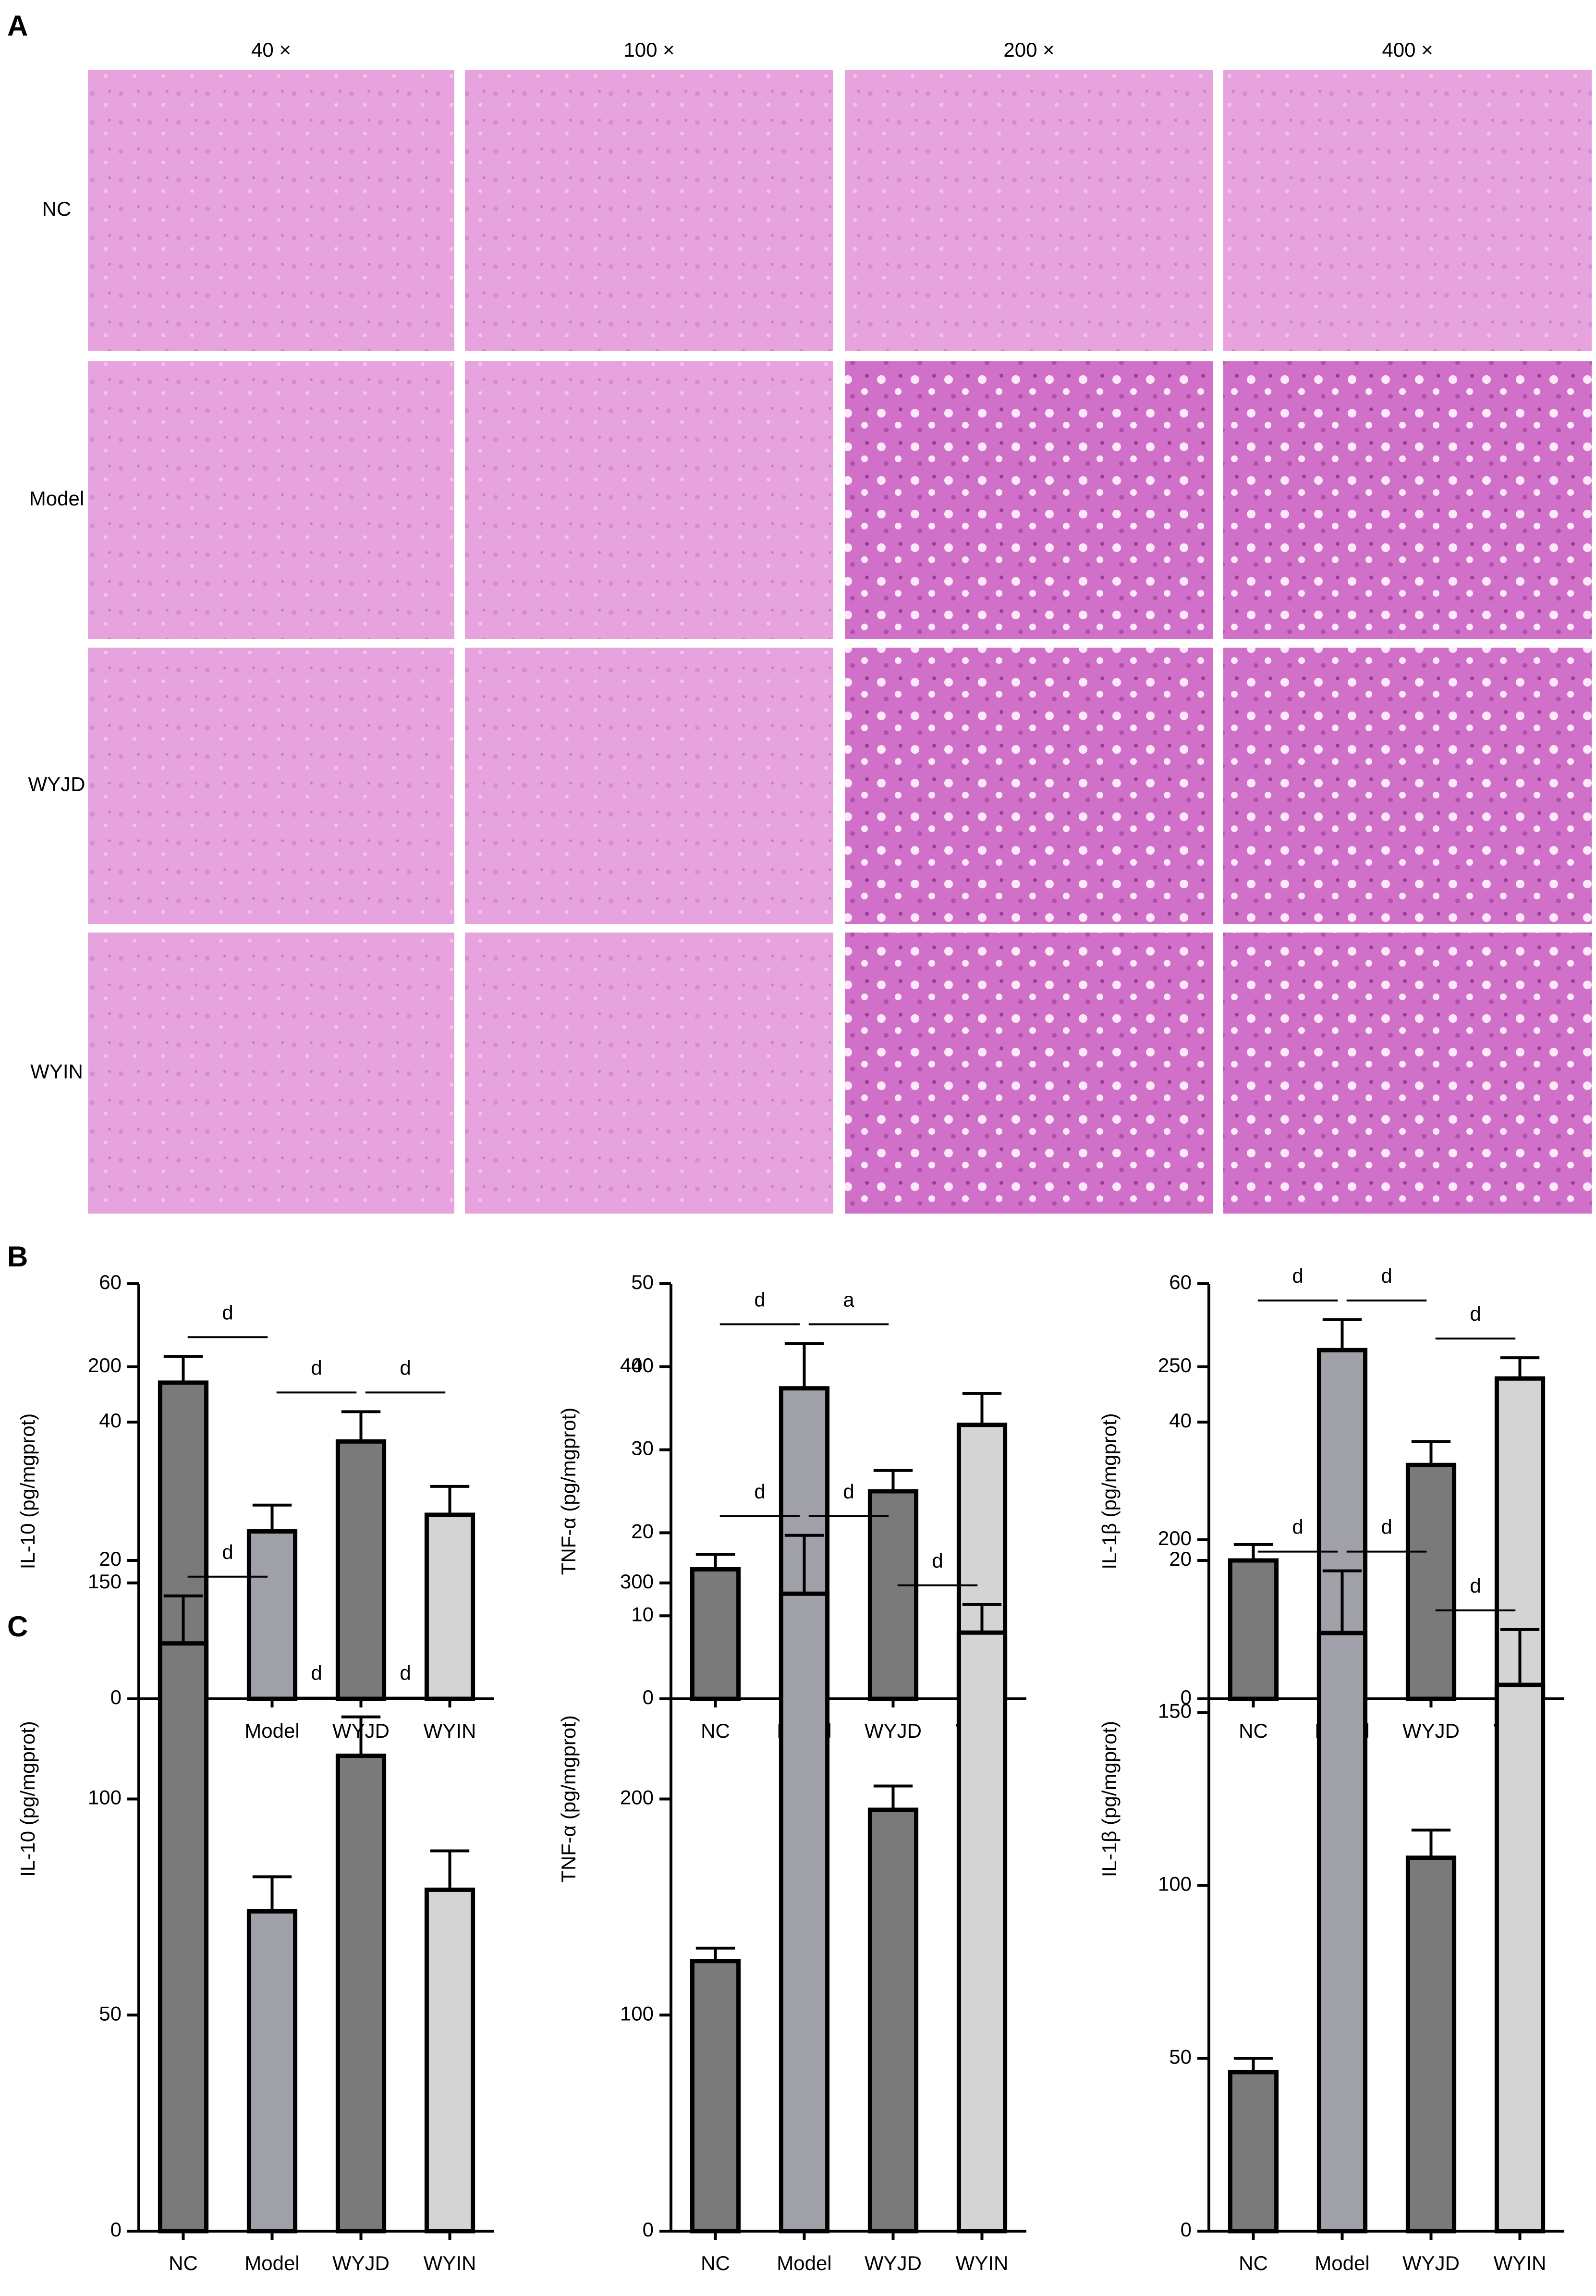  Describe the element at coordinates (1175, 1711) in the screenshot. I see `y-tick-label: 150` at that location.